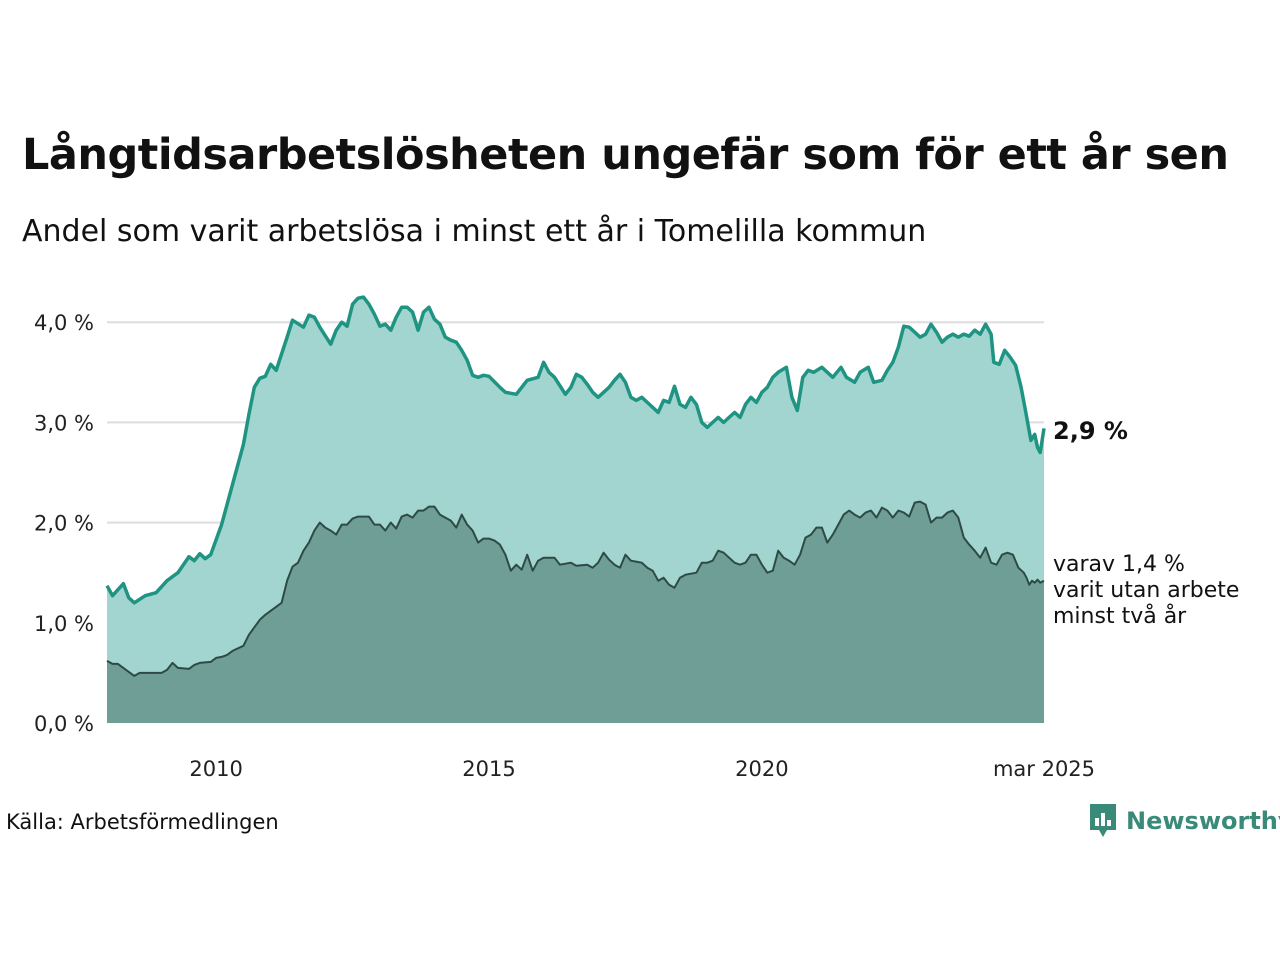 The width and height of the screenshot is (1280, 960). I want to click on x-tick-label: mar 2025, so click(1044, 769).